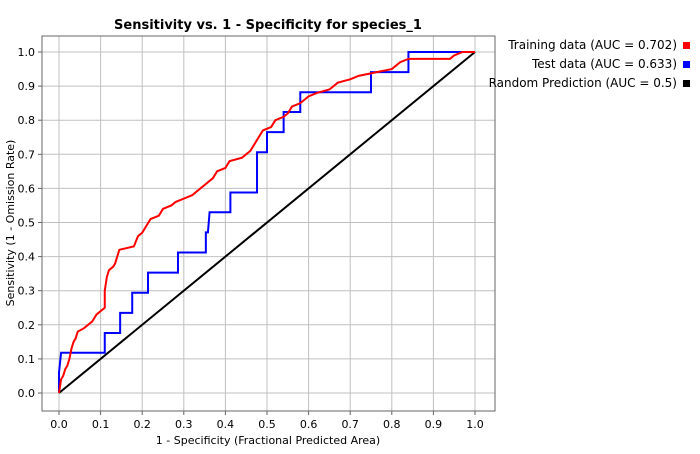 The image size is (700, 454). I want to click on x-tick-label: 0.2, so click(142, 424).